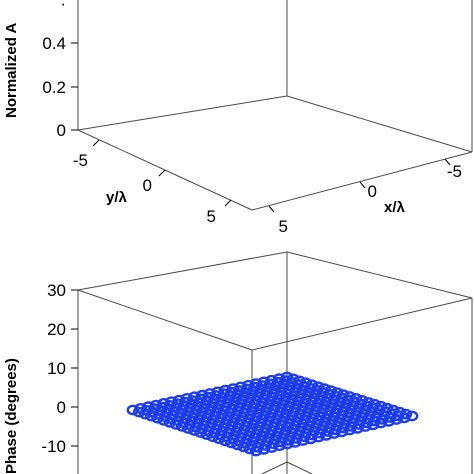 The height and width of the screenshot is (474, 474). What do you see at coordinates (211, 216) in the screenshot?
I see `amp-y-tick-label-5: 5` at bounding box center [211, 216].